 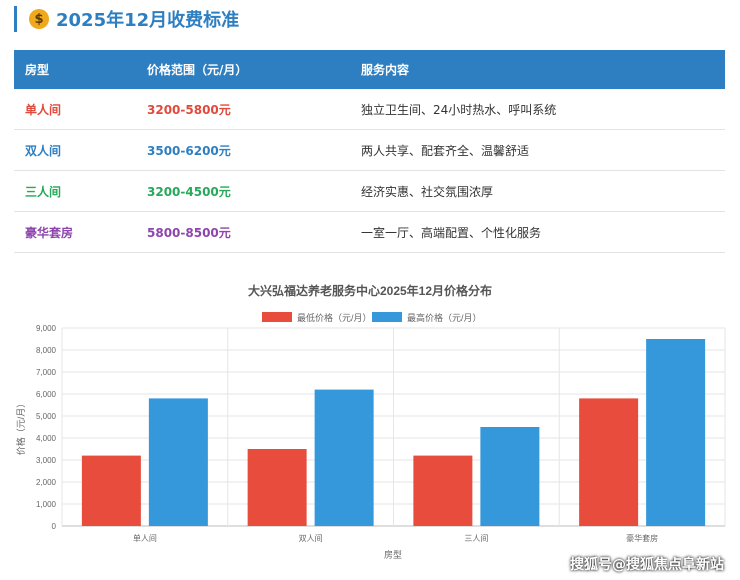 I want to click on service-cell: 两人共享、配套齐全、温馨舒适, so click(x=543, y=150).